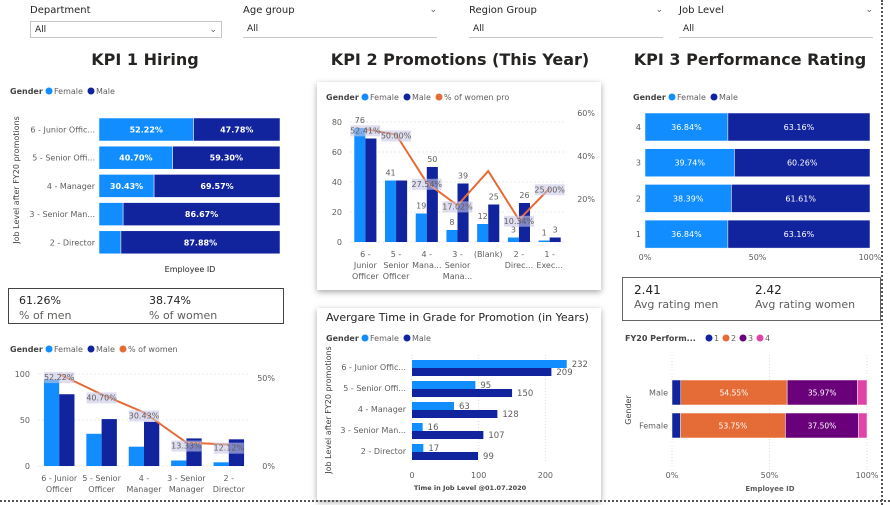 The image size is (890, 505). What do you see at coordinates (432, 159) in the screenshot?
I see `data-label: 50` at bounding box center [432, 159].